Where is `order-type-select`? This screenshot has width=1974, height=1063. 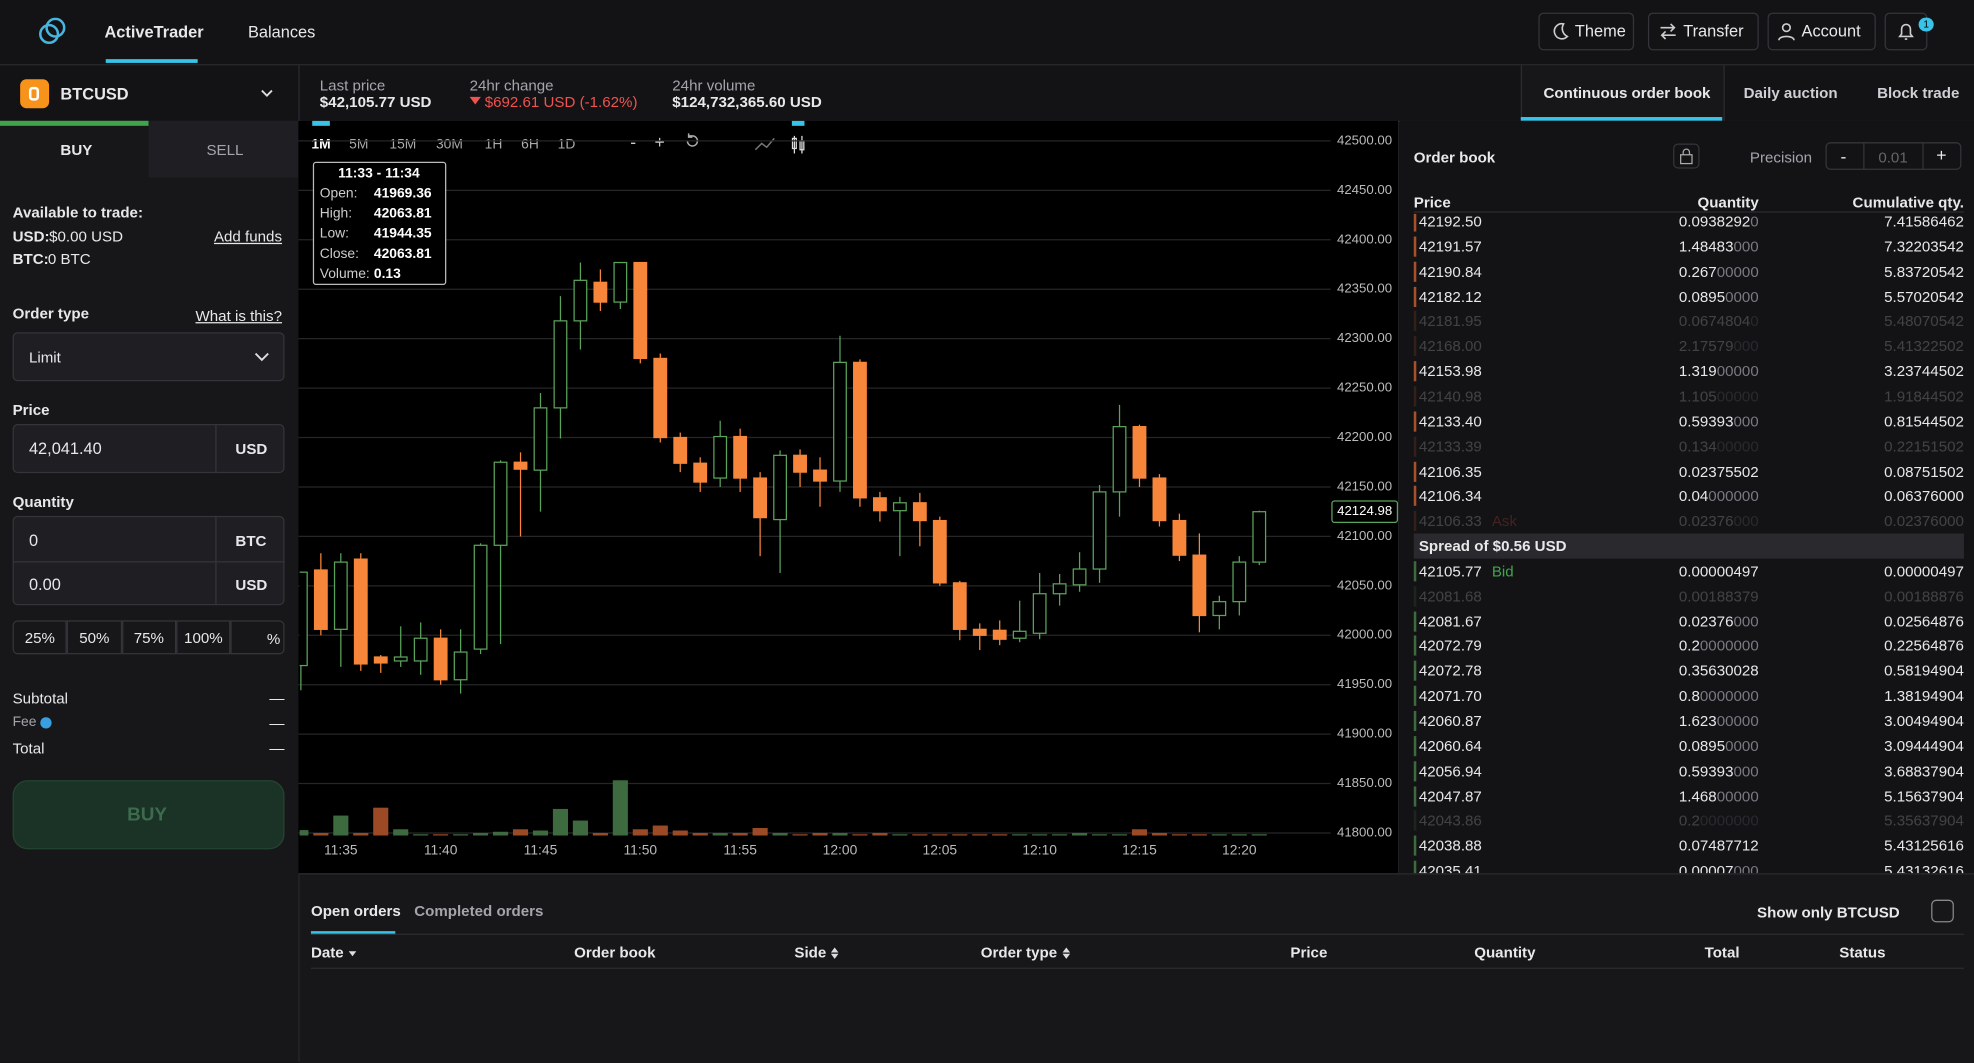
order-type-select is located at coordinates (148, 357).